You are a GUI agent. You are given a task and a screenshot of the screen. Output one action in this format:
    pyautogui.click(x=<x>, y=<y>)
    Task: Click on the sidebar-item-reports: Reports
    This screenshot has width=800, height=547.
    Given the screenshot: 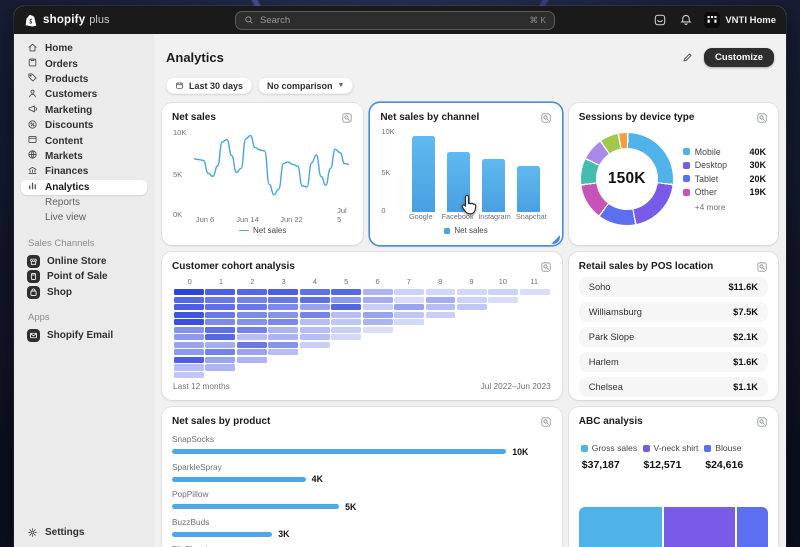 What is the action you would take?
    pyautogui.click(x=63, y=203)
    